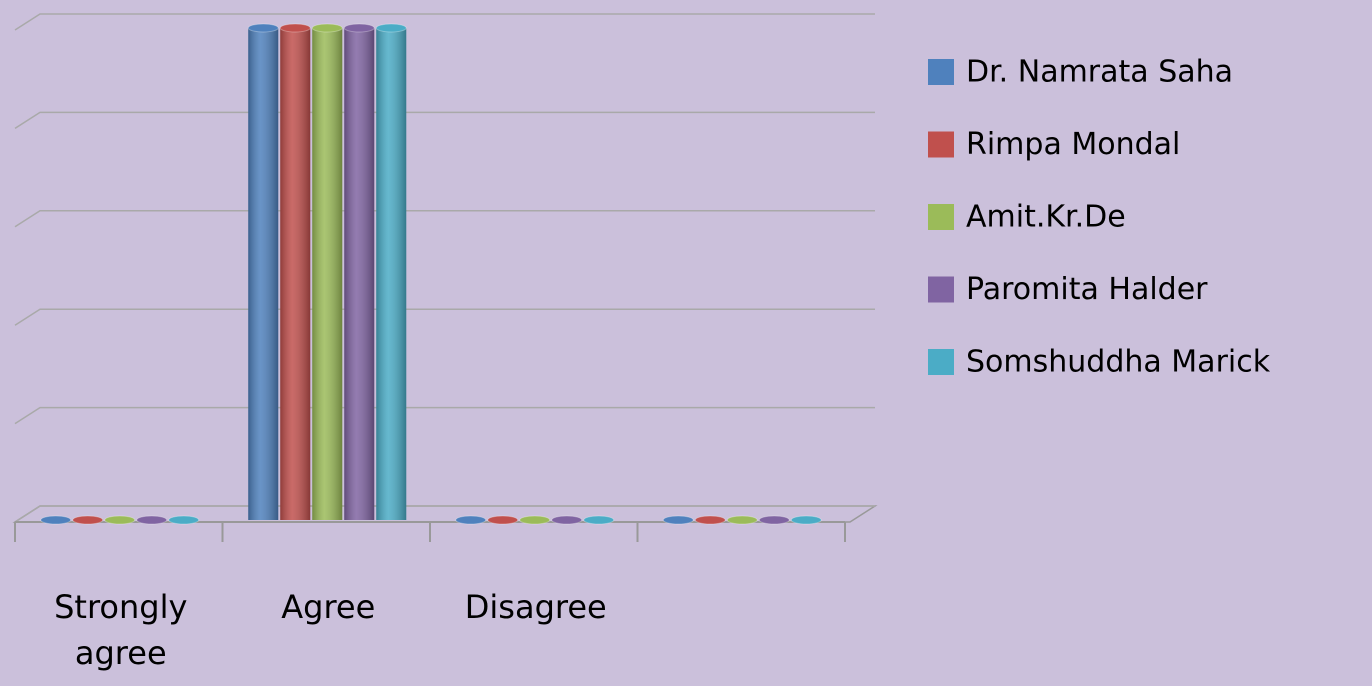 This screenshot has height=686, width=1372. What do you see at coordinates (328, 607) in the screenshot?
I see `x-tick-label: Agree` at bounding box center [328, 607].